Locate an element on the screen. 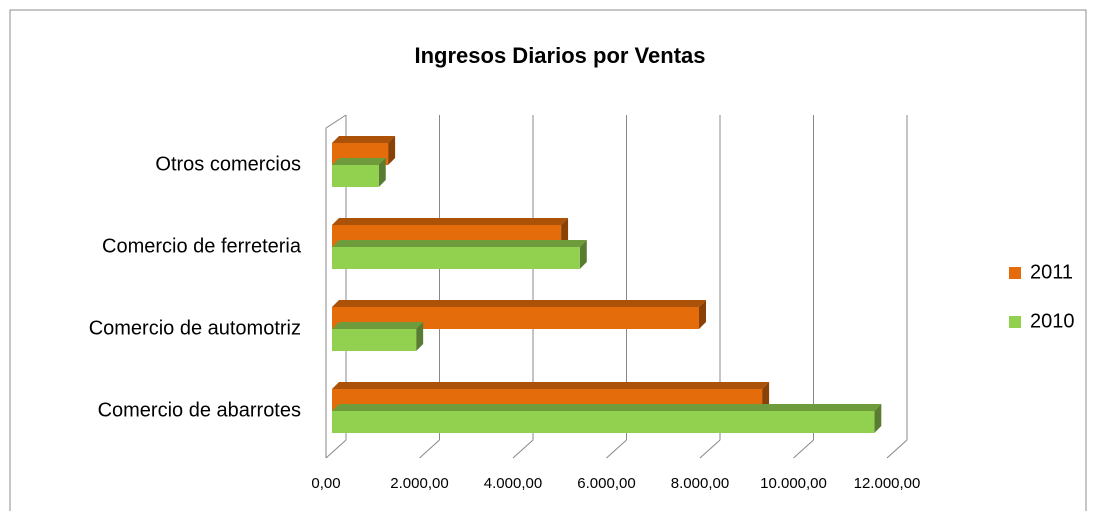 The width and height of the screenshot is (1097, 516). y-tick-label: Comercio de abarrotes is located at coordinates (199, 410).